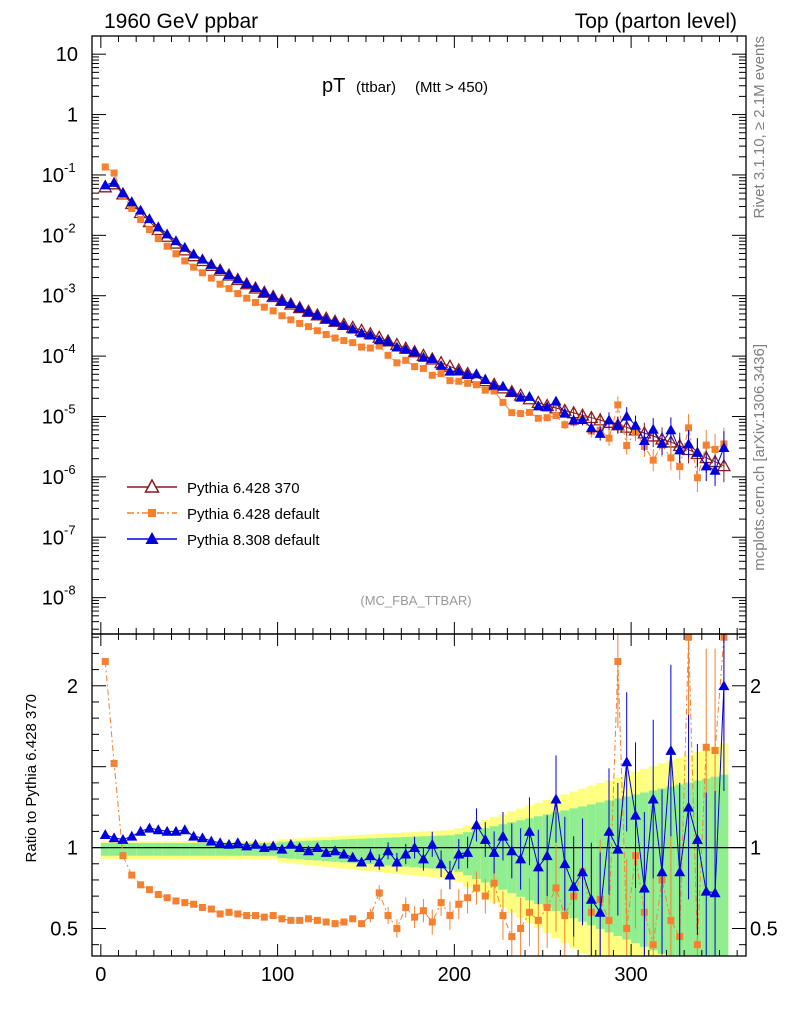  Describe the element at coordinates (759, 127) in the screenshot. I see `rivet-label: Rivet 3.1.10, ≥ 2.1M events` at that location.